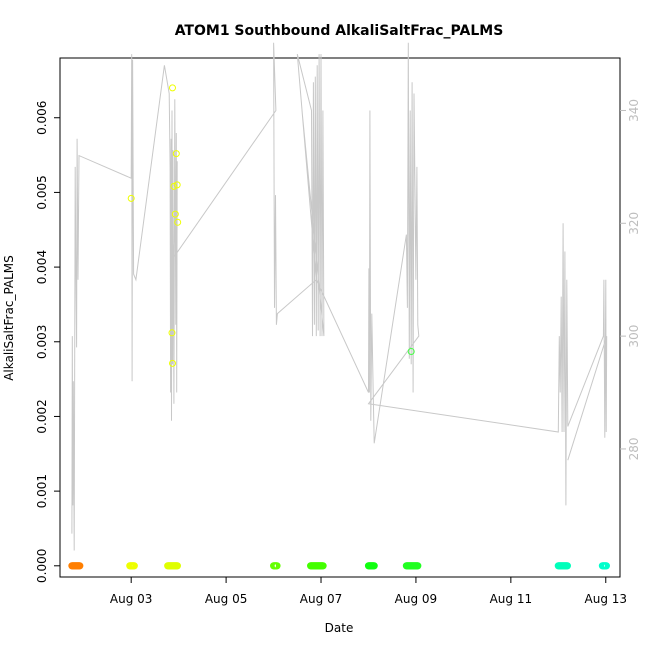  I want to click on y2-tick-label: 280, so click(634, 448).